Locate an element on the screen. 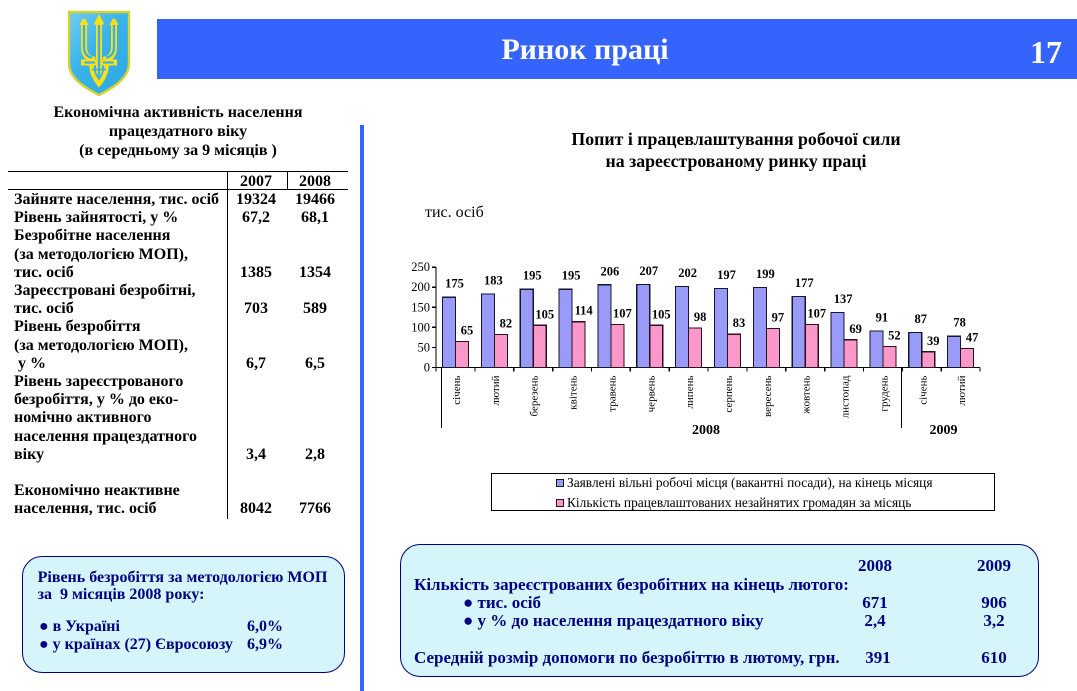 Image resolution: width=1077 pixels, height=691 pixels. svg-text: квітень is located at coordinates (574, 393).